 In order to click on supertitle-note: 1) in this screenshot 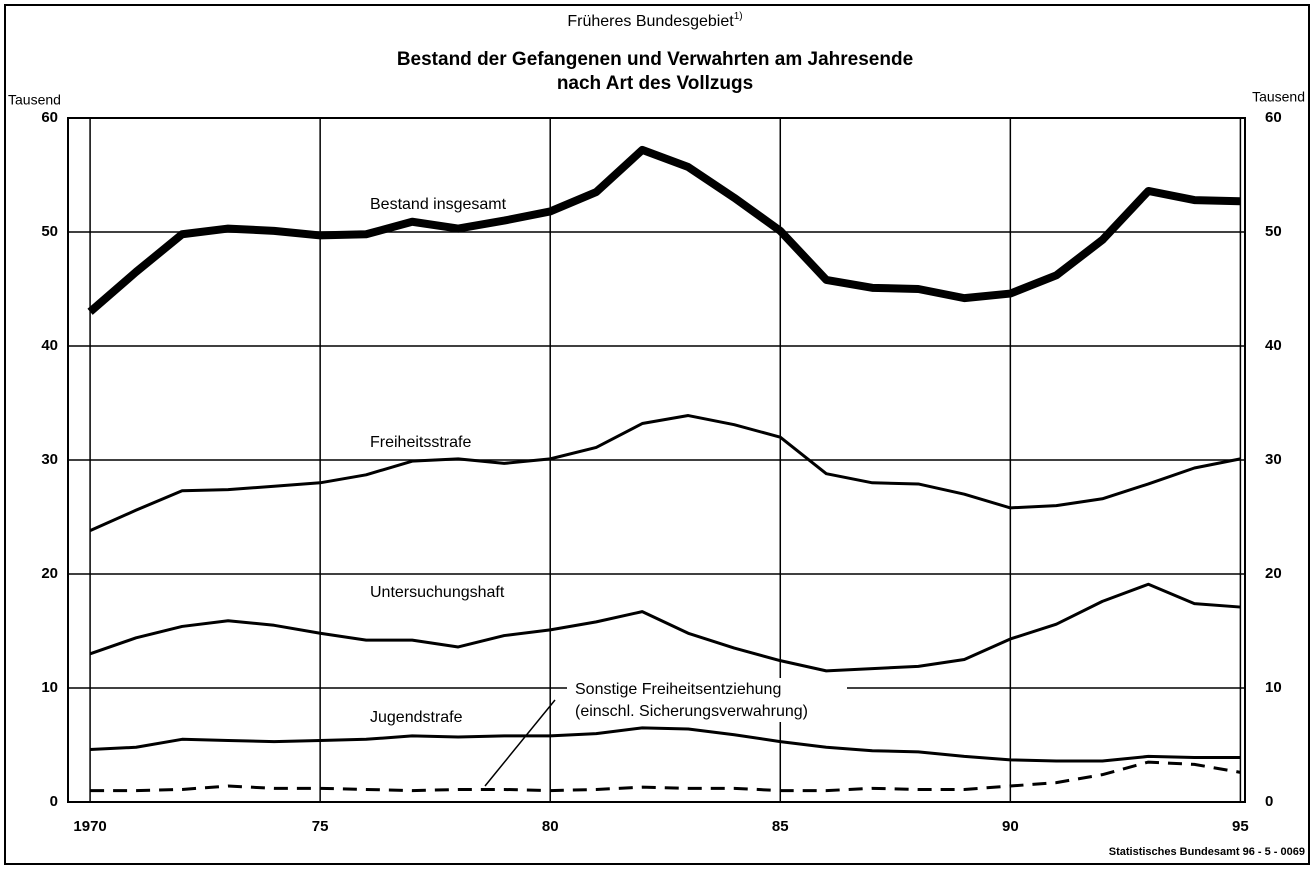, I will do `click(738, 16)`.